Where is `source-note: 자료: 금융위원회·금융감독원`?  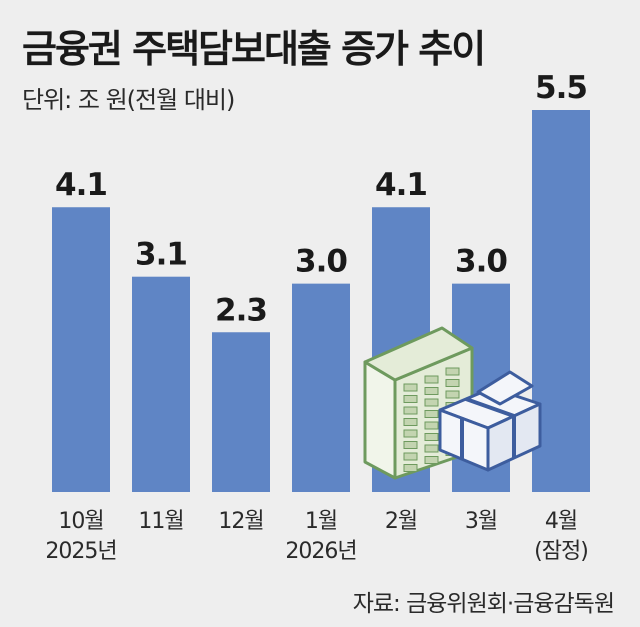 source-note: 자료: 금융위원회·금융감독원 is located at coordinates (483, 604).